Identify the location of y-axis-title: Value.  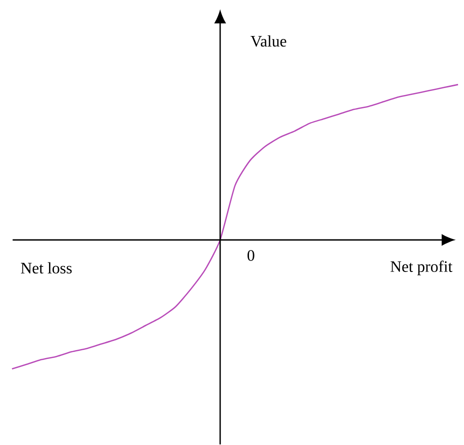
(268, 41).